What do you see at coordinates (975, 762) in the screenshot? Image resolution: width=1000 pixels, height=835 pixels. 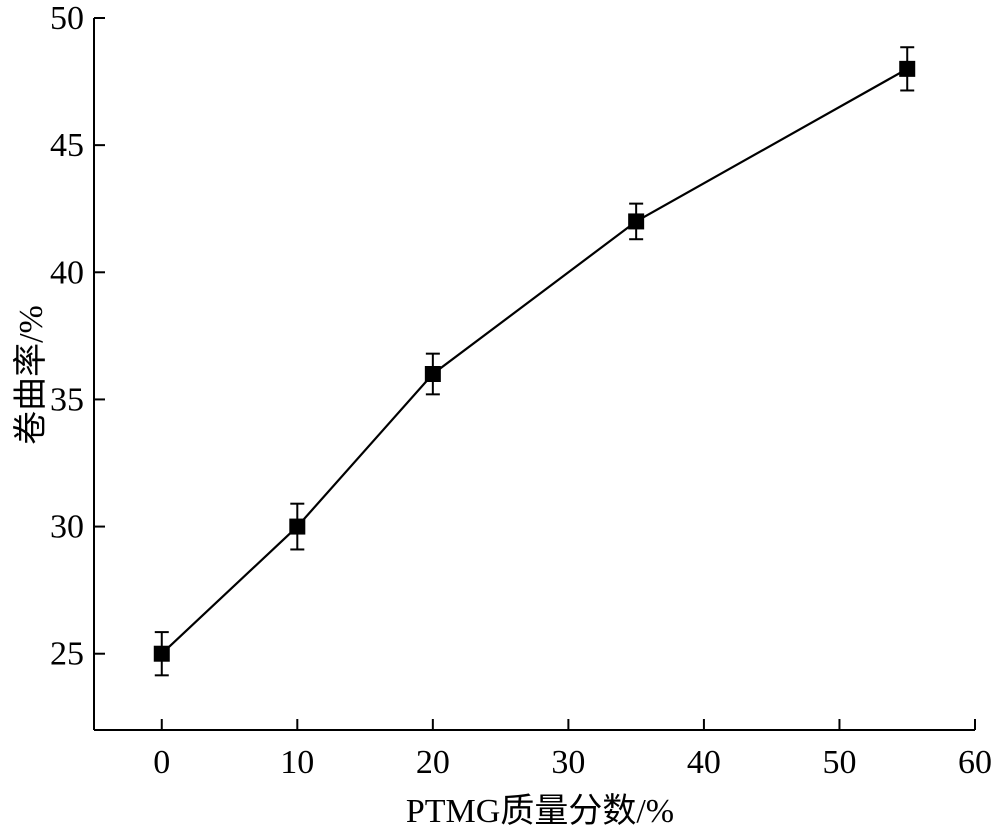 I see `x-tick-label: 60` at bounding box center [975, 762].